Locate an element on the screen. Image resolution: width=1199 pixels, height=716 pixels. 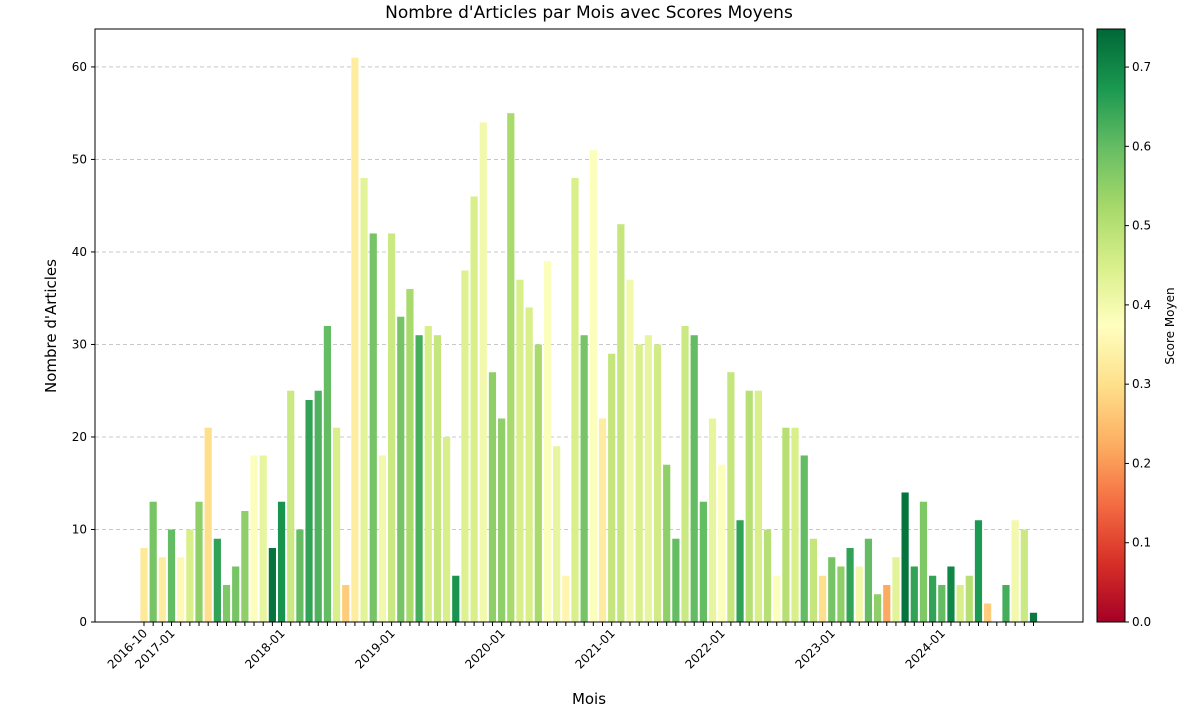
colorbar-tick-label: 0.0 is located at coordinates (1141, 622).